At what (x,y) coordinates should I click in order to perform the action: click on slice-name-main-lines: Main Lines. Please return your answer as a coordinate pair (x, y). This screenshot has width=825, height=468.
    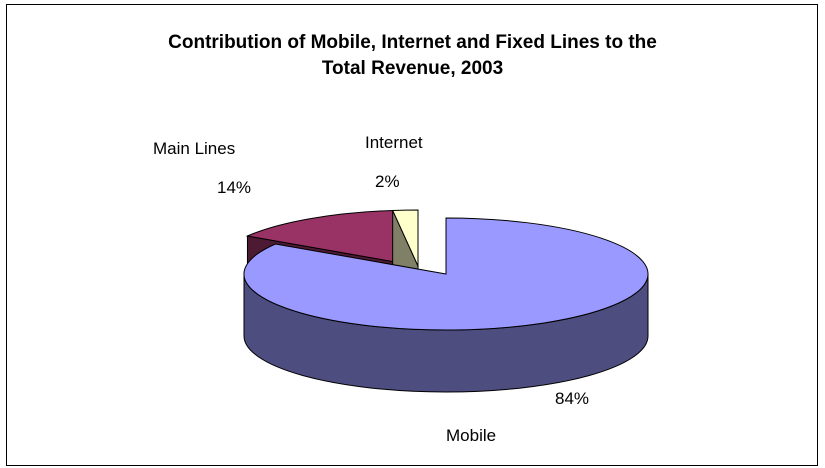
    Looking at the image, I should click on (194, 148).